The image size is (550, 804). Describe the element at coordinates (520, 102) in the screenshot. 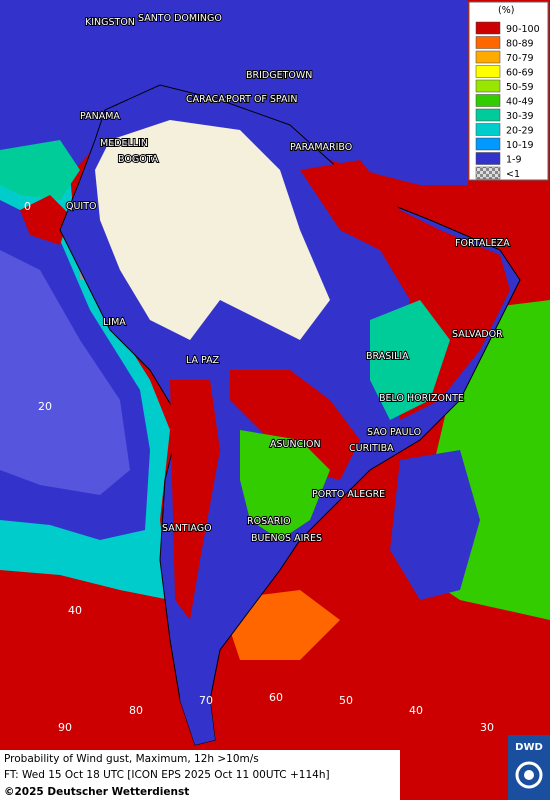

I see `legend-label: 40-49` at that location.